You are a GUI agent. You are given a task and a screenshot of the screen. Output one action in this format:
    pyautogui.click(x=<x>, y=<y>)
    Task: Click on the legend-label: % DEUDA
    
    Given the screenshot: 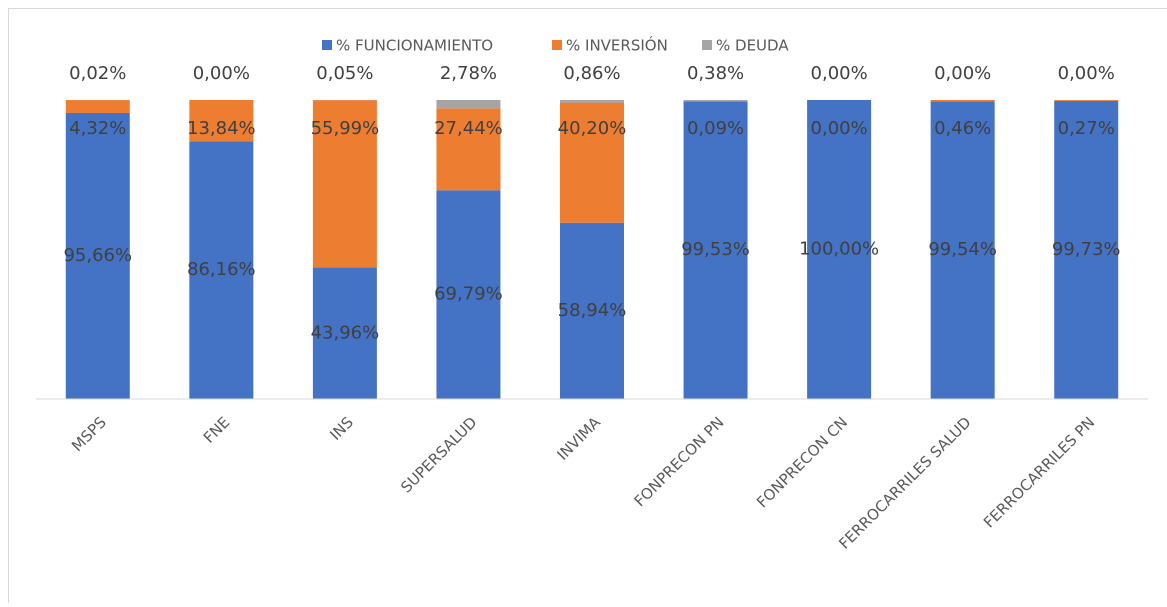 What is the action you would take?
    pyautogui.click(x=752, y=46)
    